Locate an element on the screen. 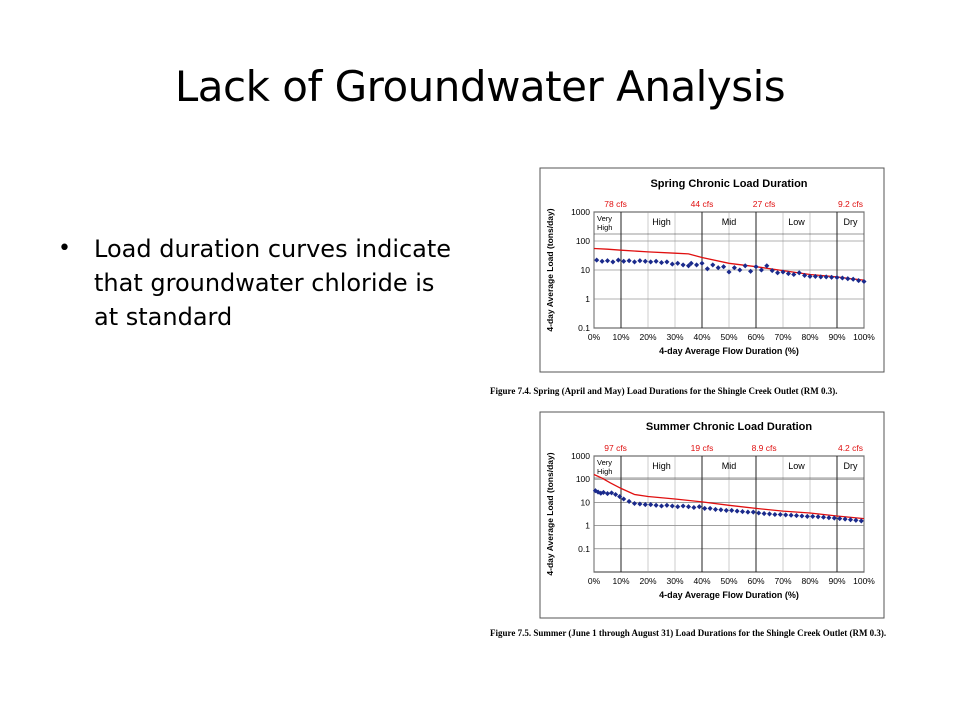 Image resolution: width=960 pixels, height=720 pixels. flow-label: 9.2 cfs is located at coordinates (850, 204).